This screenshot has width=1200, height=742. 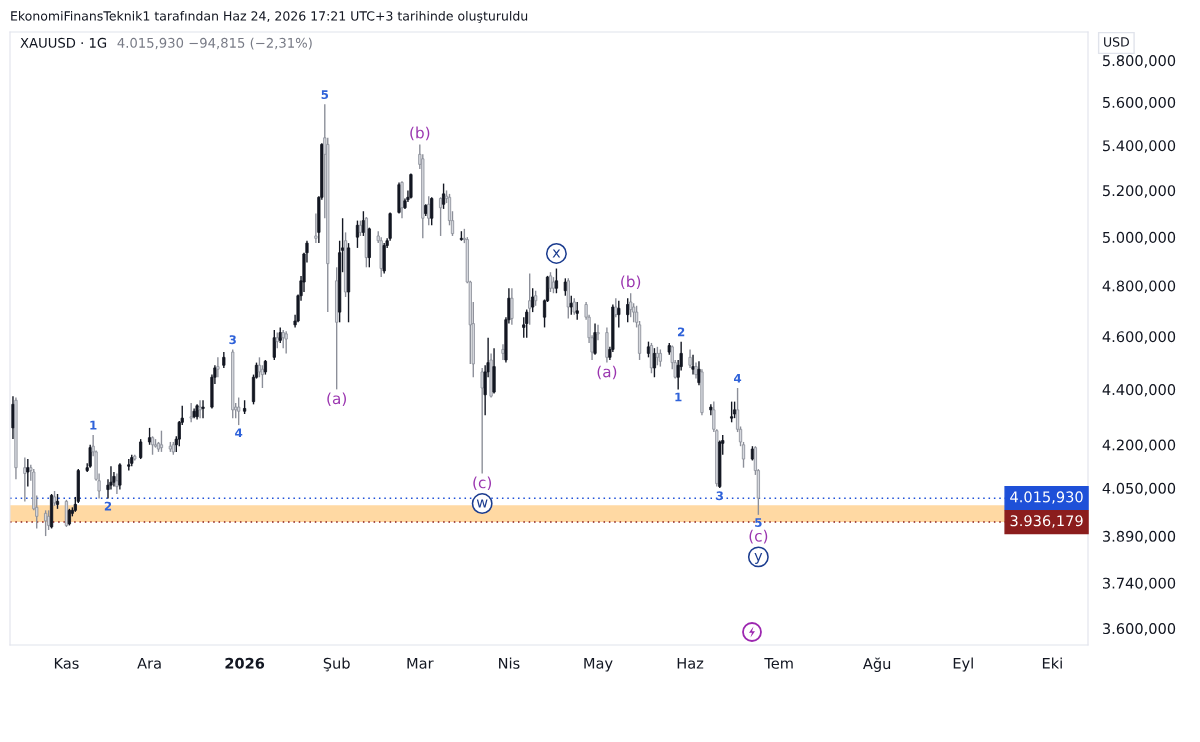 I want to click on y-tick-label: 3.890,000, so click(x=1139, y=537).